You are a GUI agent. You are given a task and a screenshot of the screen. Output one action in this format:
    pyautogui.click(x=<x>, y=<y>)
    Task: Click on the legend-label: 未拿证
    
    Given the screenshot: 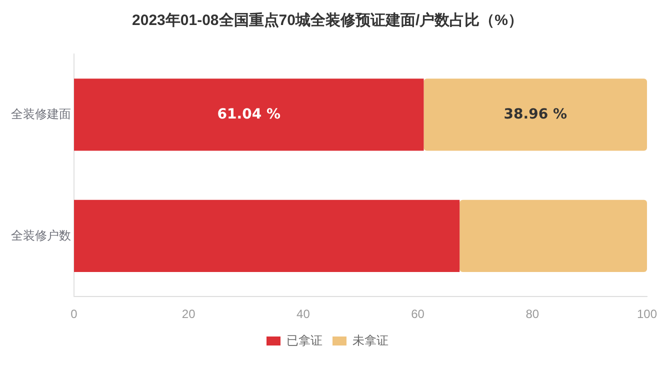 What is the action you would take?
    pyautogui.click(x=370, y=340)
    